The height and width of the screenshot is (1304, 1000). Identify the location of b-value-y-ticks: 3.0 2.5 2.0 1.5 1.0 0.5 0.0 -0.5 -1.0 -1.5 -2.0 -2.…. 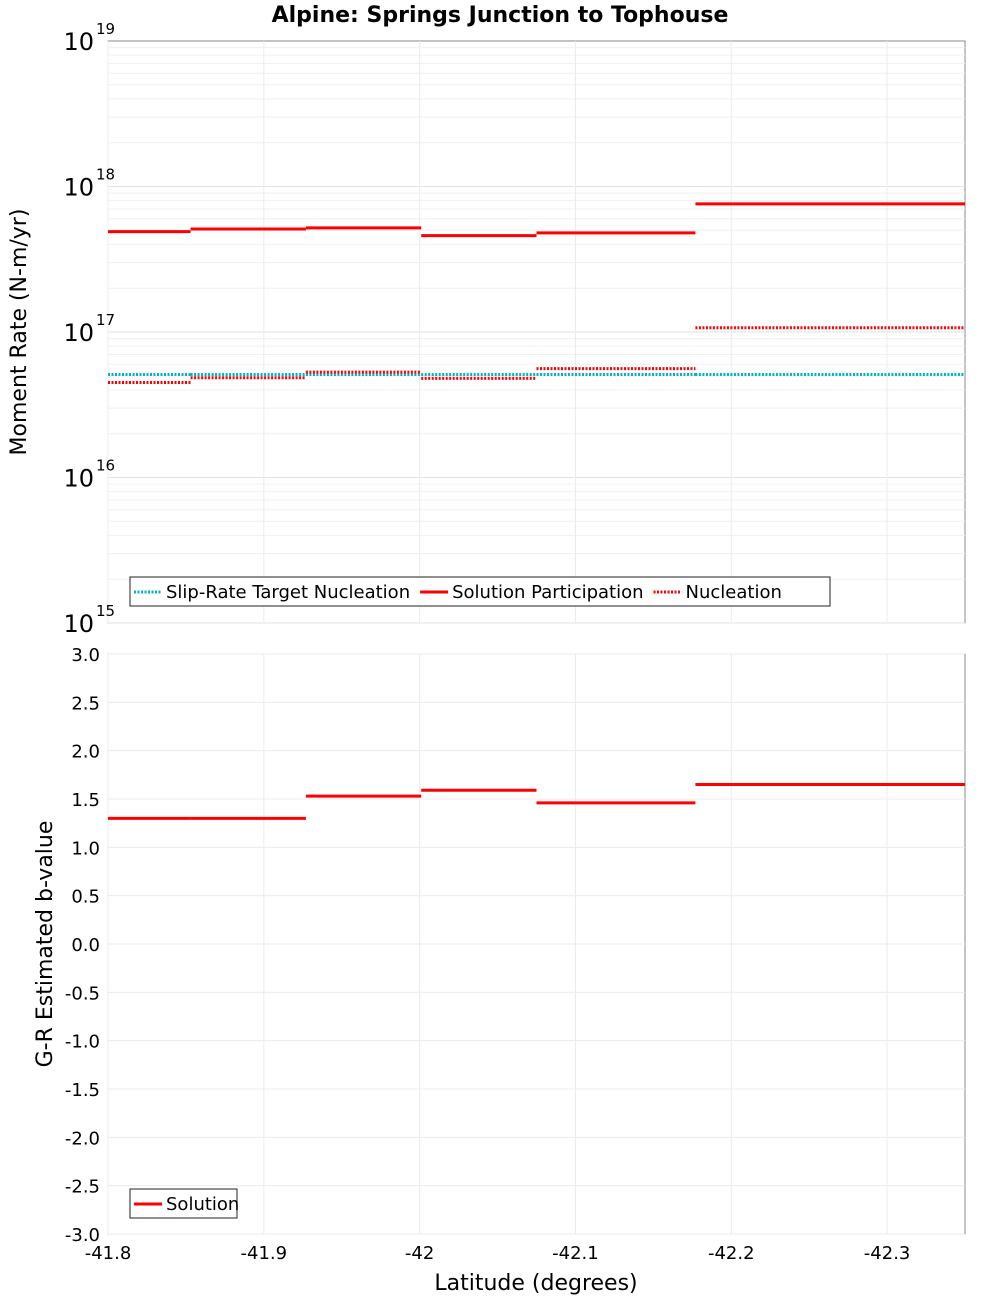
(82, 945).